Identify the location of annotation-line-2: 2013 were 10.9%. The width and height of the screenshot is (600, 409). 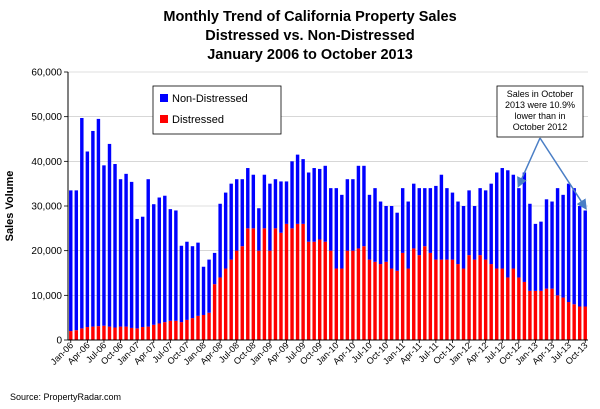
(540, 105).